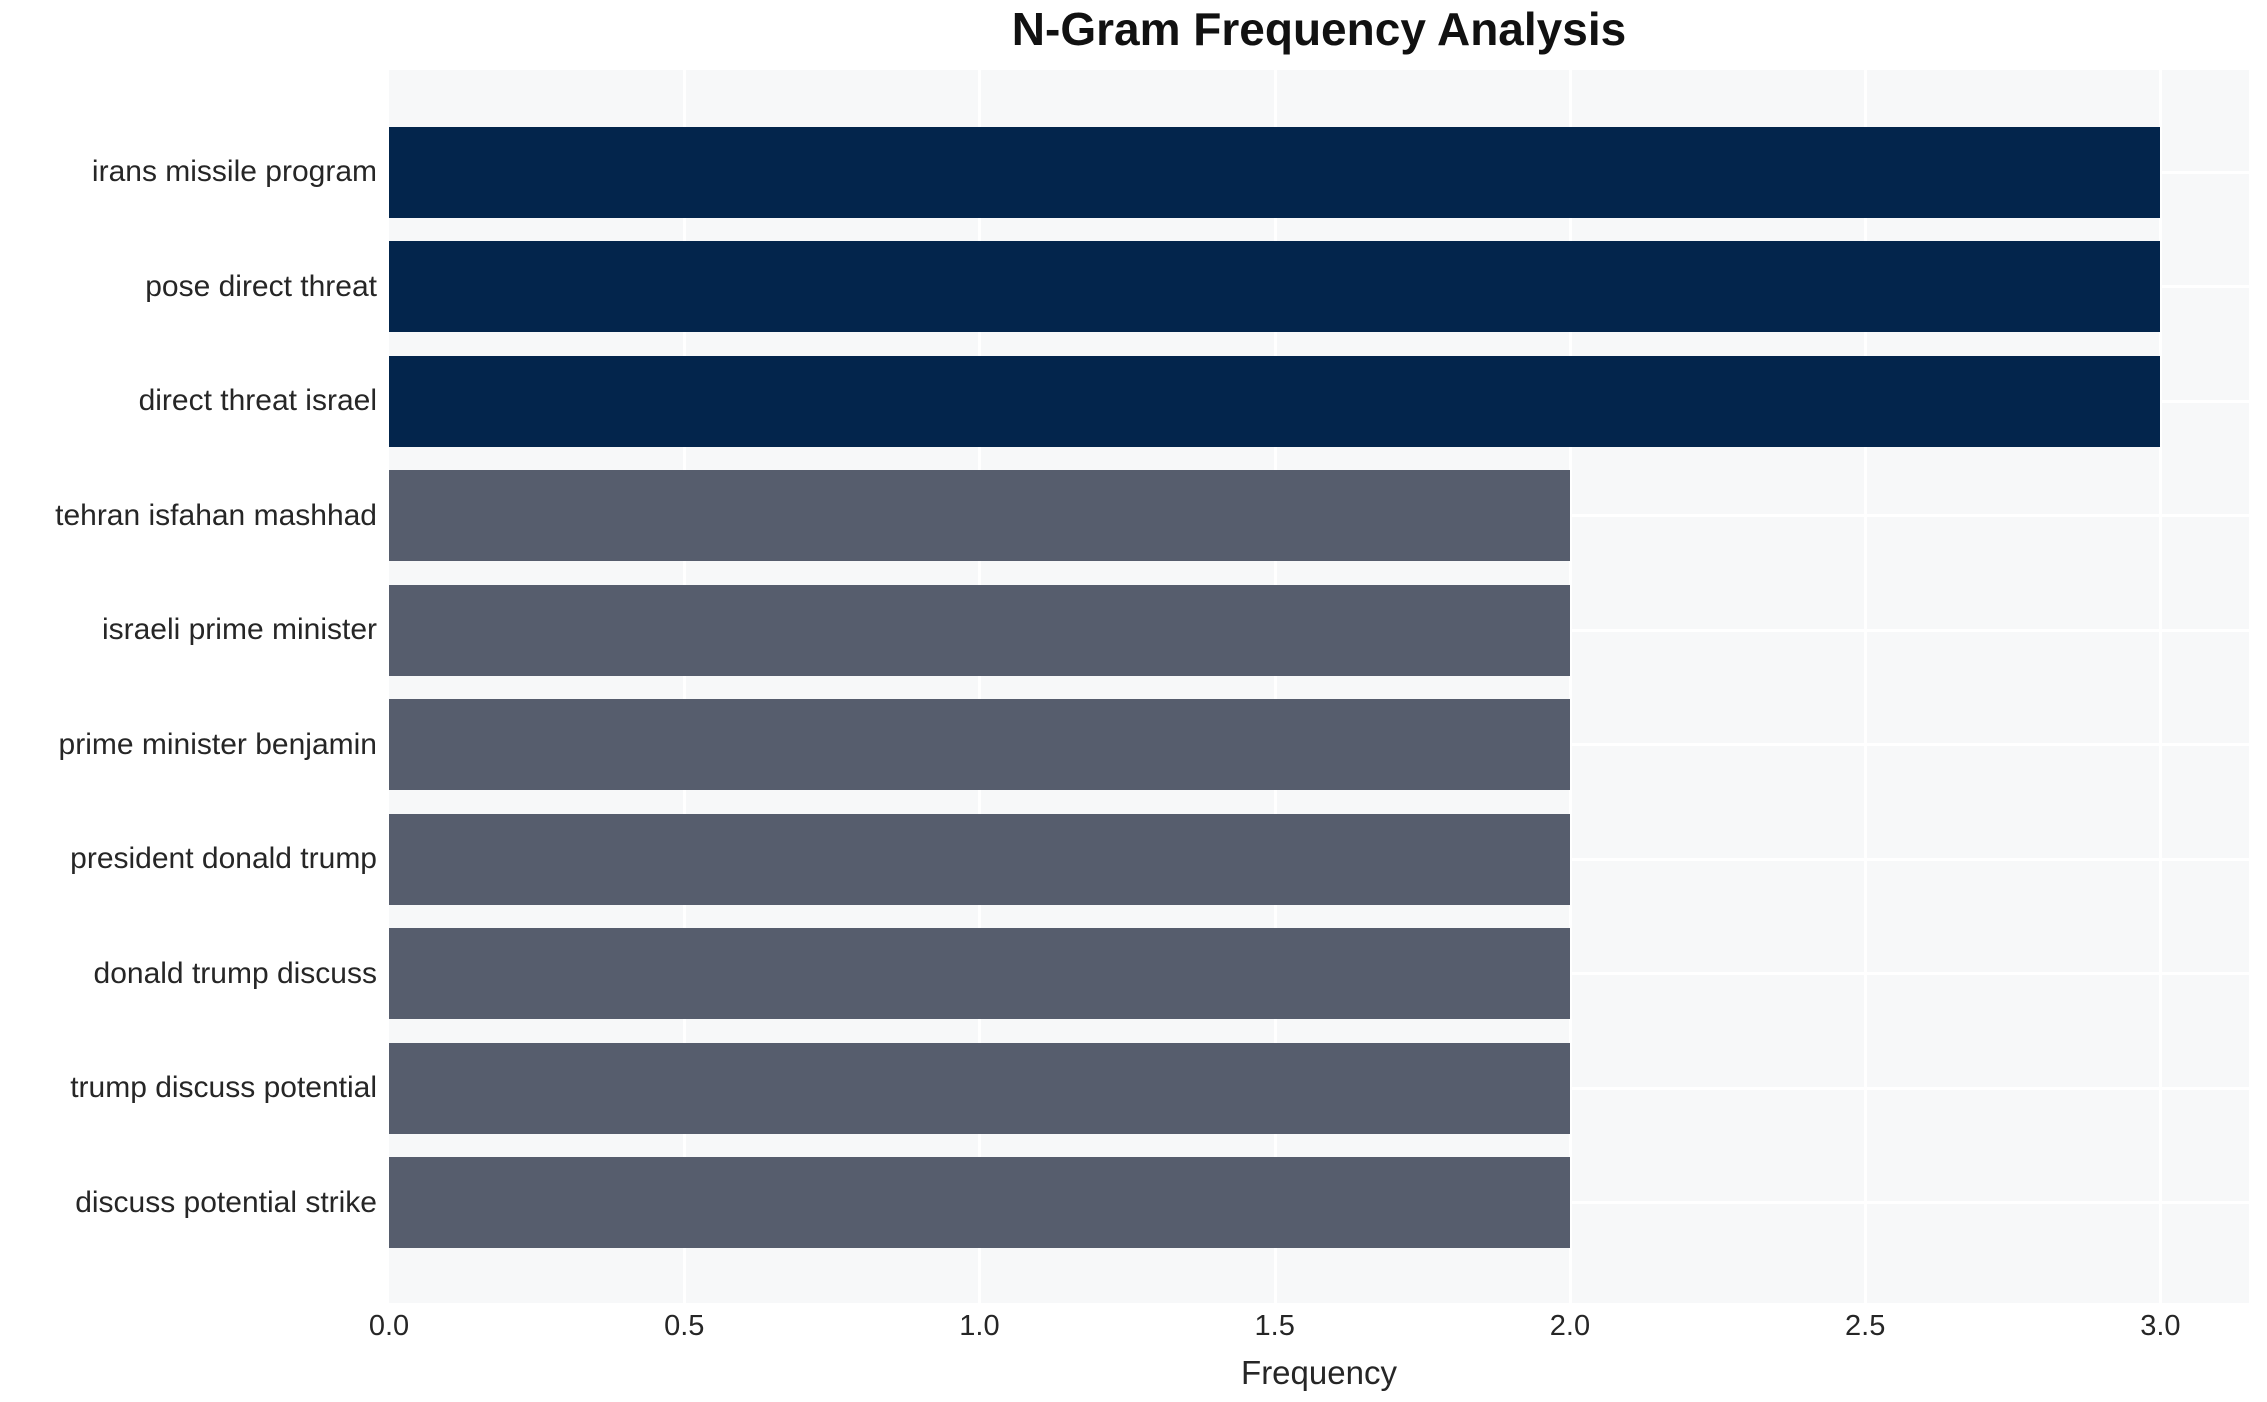 The width and height of the screenshot is (2267, 1402). What do you see at coordinates (216, 515) in the screenshot?
I see `y-tick-label: tehran isfahan mashhad` at bounding box center [216, 515].